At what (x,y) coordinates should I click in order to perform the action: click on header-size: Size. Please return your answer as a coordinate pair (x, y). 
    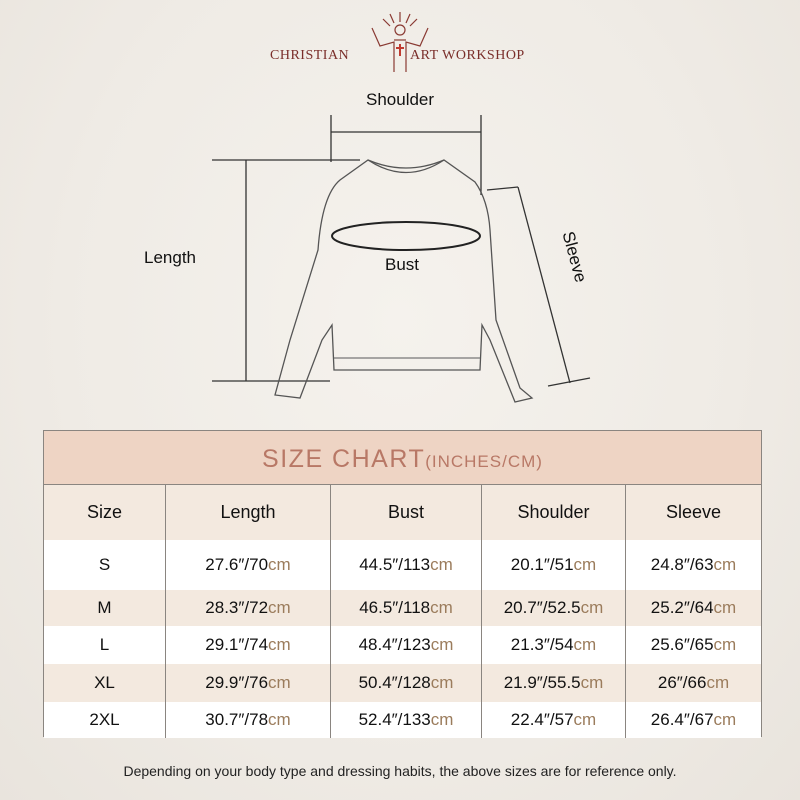
    Looking at the image, I should click on (105, 512).